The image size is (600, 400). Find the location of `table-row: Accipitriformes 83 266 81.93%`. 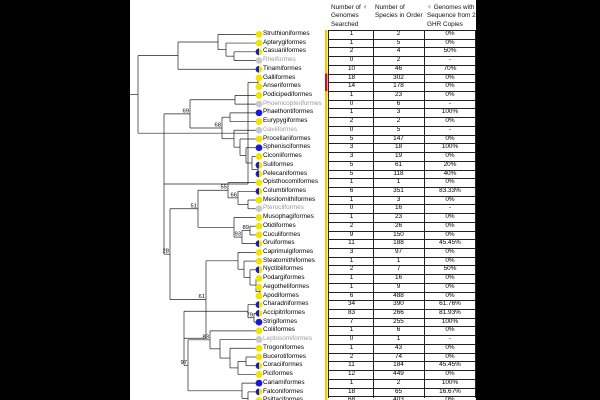

table-row: Accipitriformes 83 266 81.93% is located at coordinates (303, 313).